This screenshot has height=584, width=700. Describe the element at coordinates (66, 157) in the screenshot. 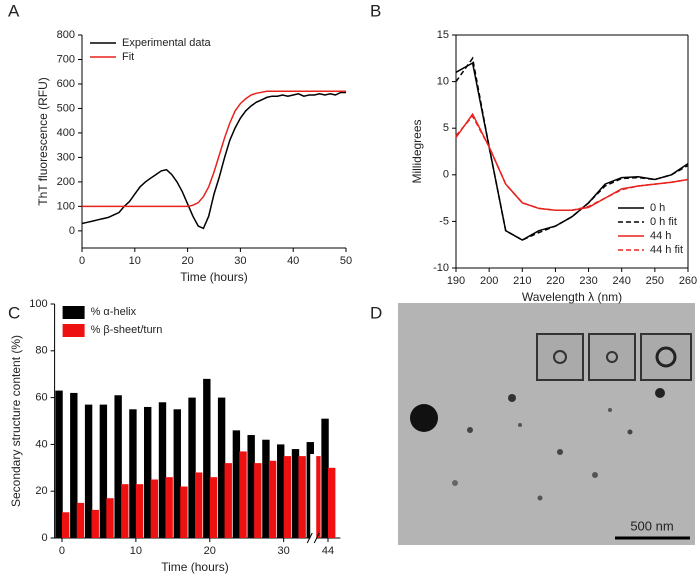

I see `y-tick-label: 300` at that location.